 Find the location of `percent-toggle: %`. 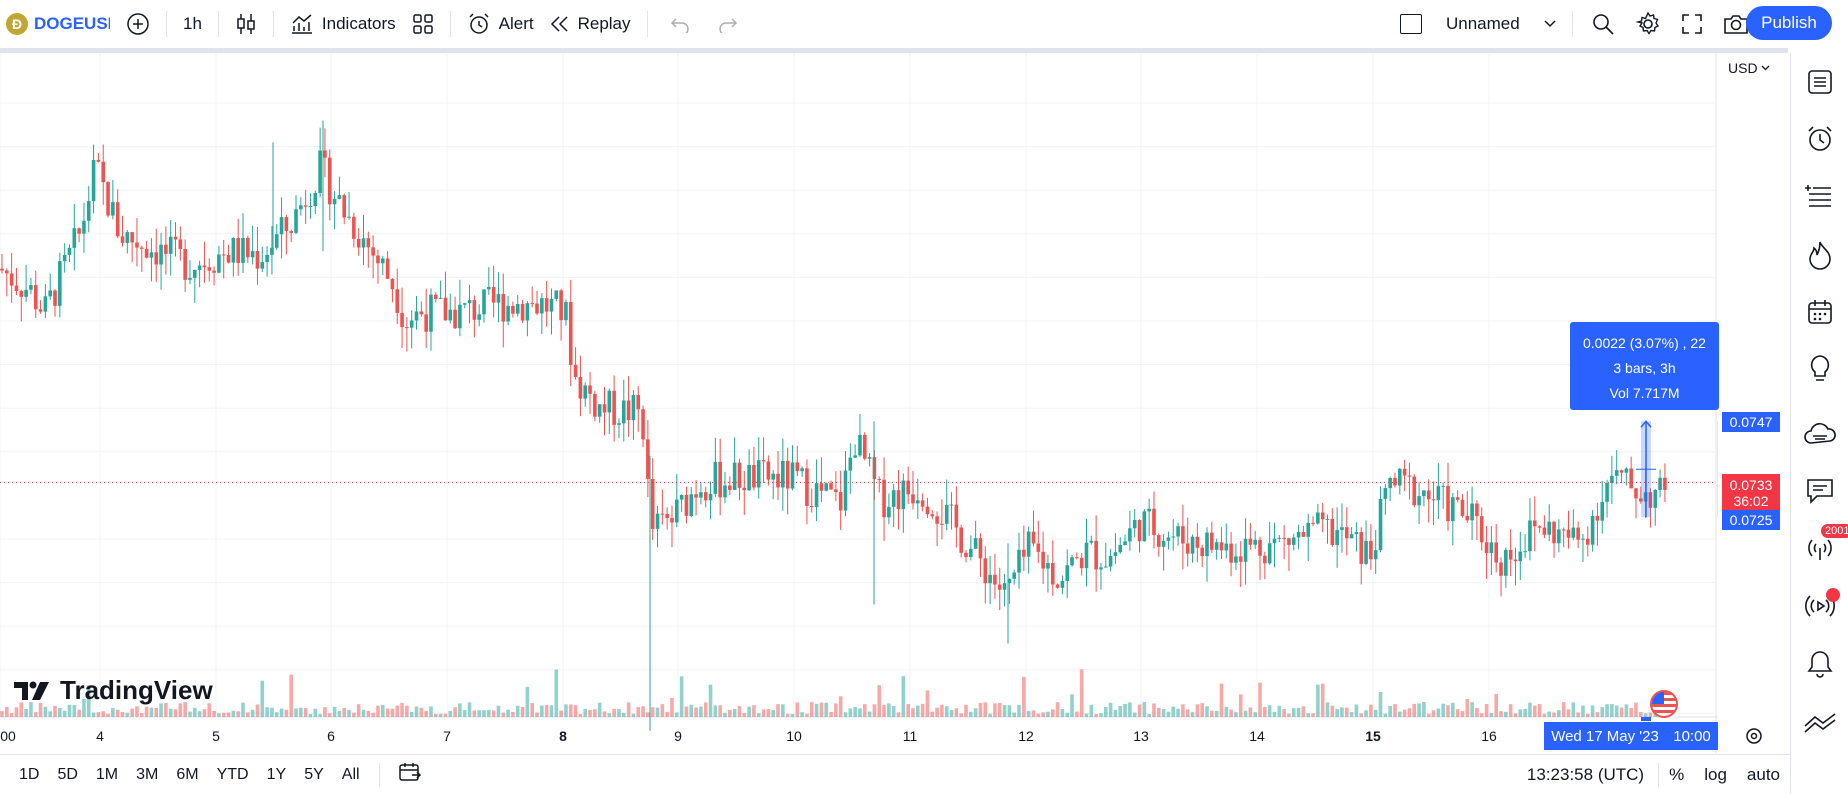

percent-toggle: % is located at coordinates (1677, 774).